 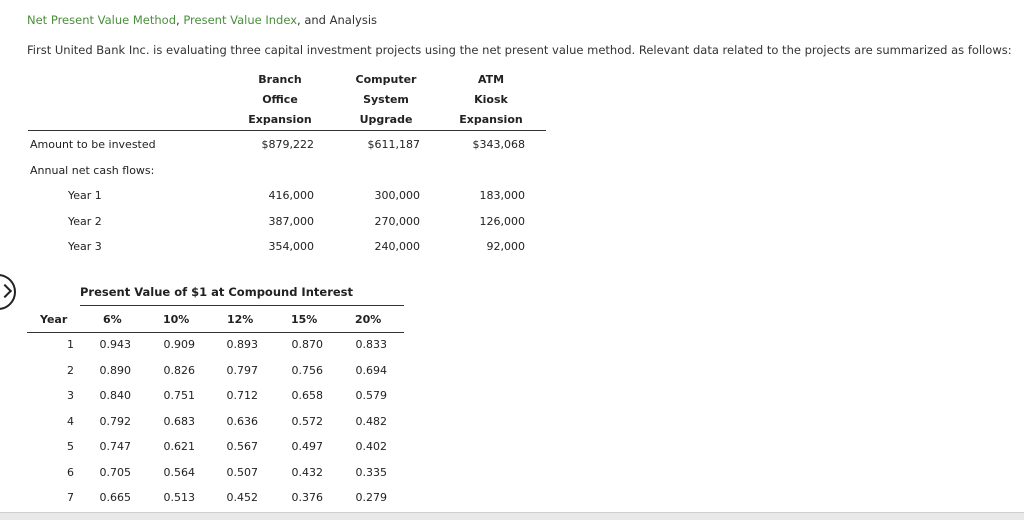 What do you see at coordinates (502, 221) in the screenshot?
I see `cash-flow-value: 126,000` at bounding box center [502, 221].